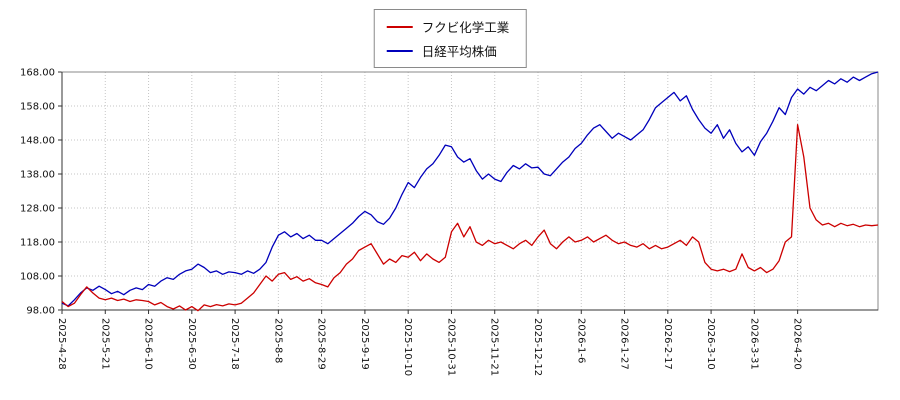 This screenshot has width=900, height=400. Describe the element at coordinates (667, 344) in the screenshot. I see `x-axis-label: 2026-2-17` at that location.